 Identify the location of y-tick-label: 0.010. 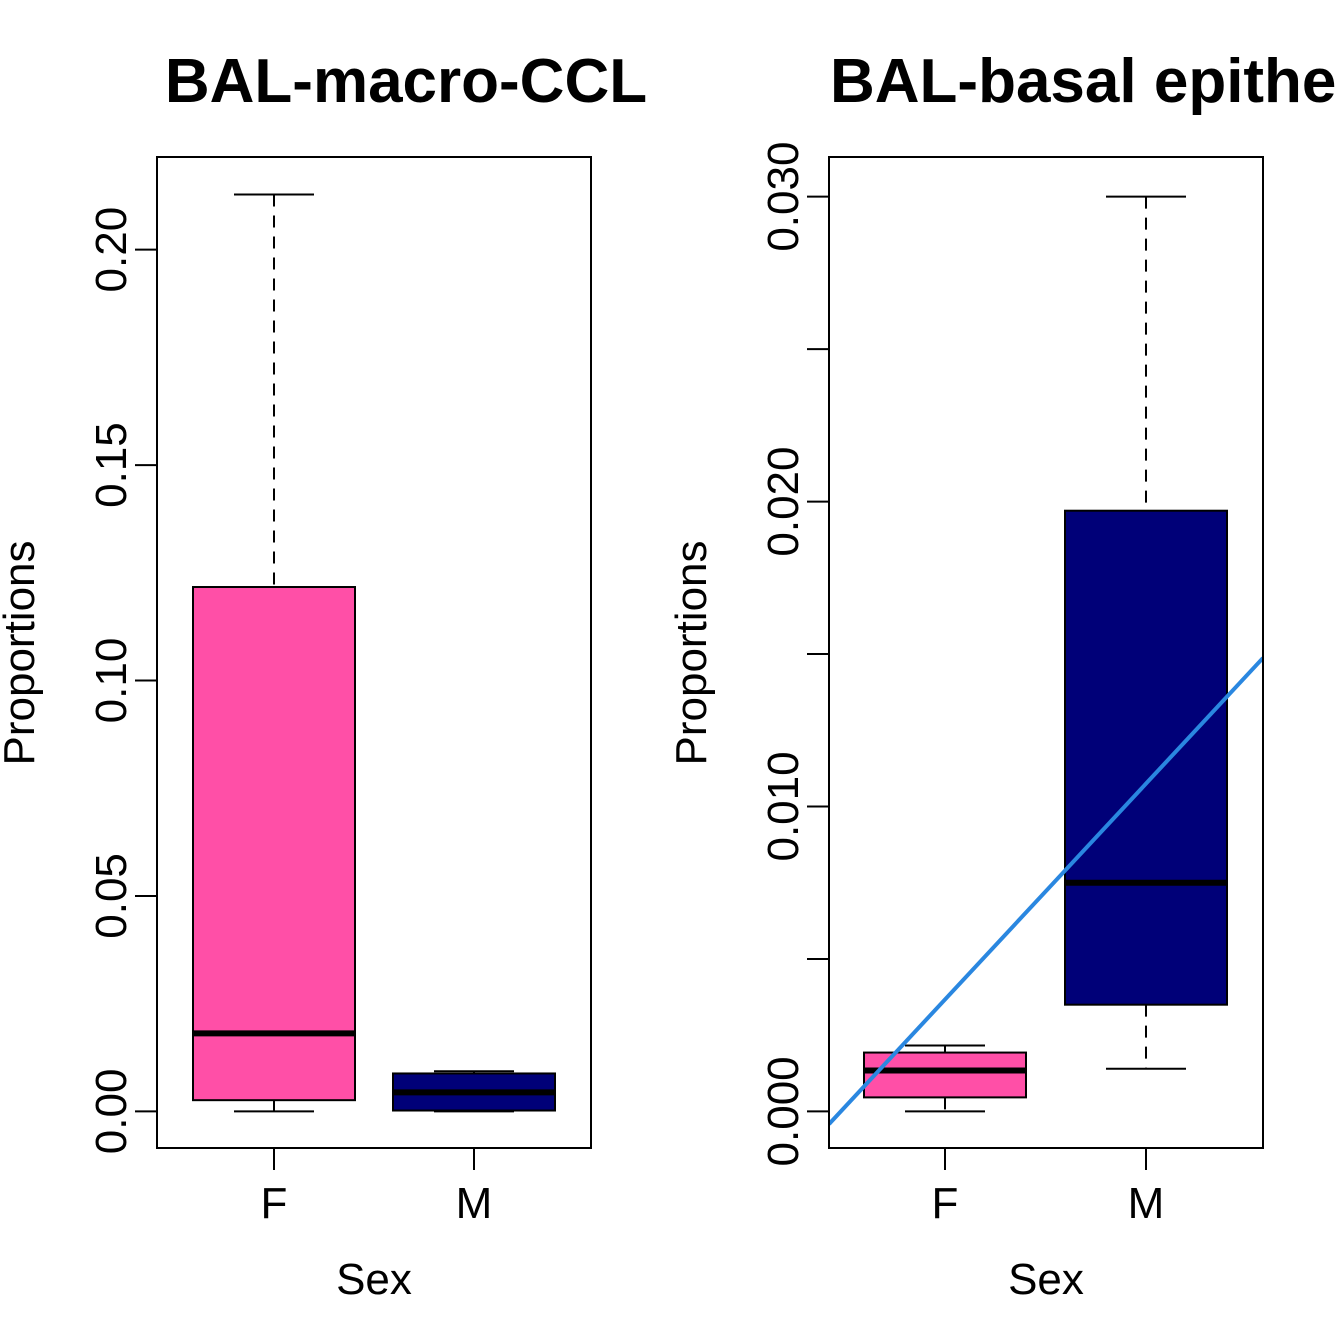
(783, 806).